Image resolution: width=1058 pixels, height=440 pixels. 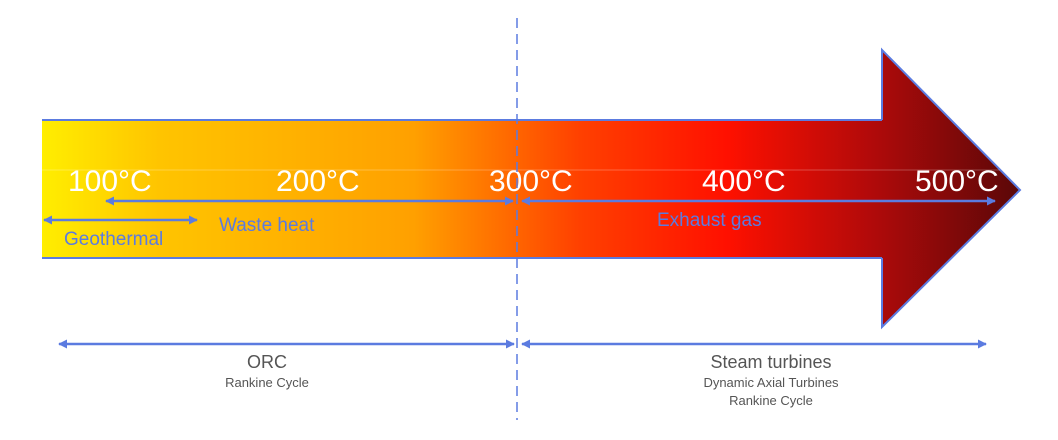 I want to click on temp-label-500: 500°C, so click(x=957, y=181).